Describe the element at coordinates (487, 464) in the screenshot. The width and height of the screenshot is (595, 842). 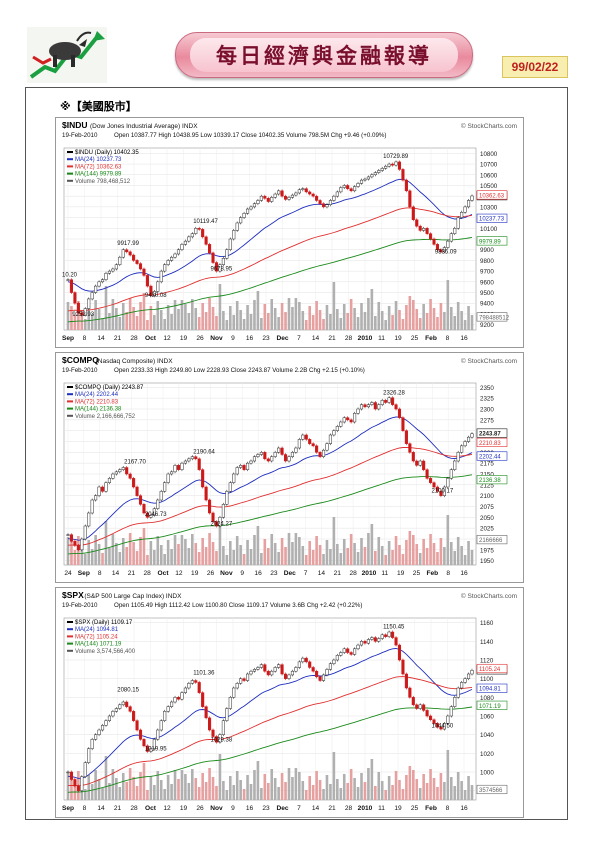
I see `y-tick-label: 2175` at that location.